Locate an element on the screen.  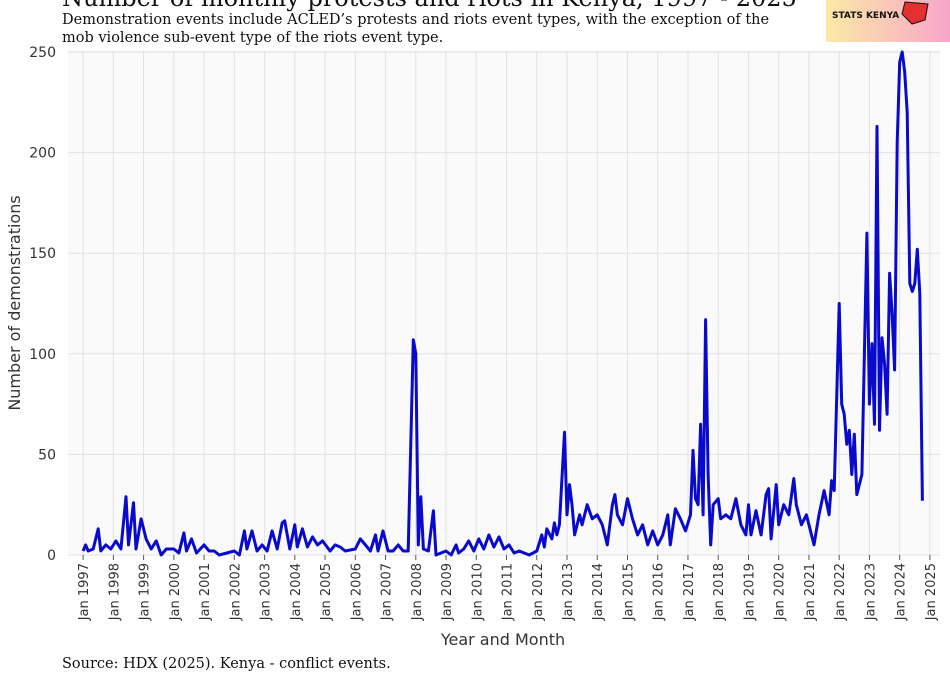
logo-icon is located at coordinates (915, 13).